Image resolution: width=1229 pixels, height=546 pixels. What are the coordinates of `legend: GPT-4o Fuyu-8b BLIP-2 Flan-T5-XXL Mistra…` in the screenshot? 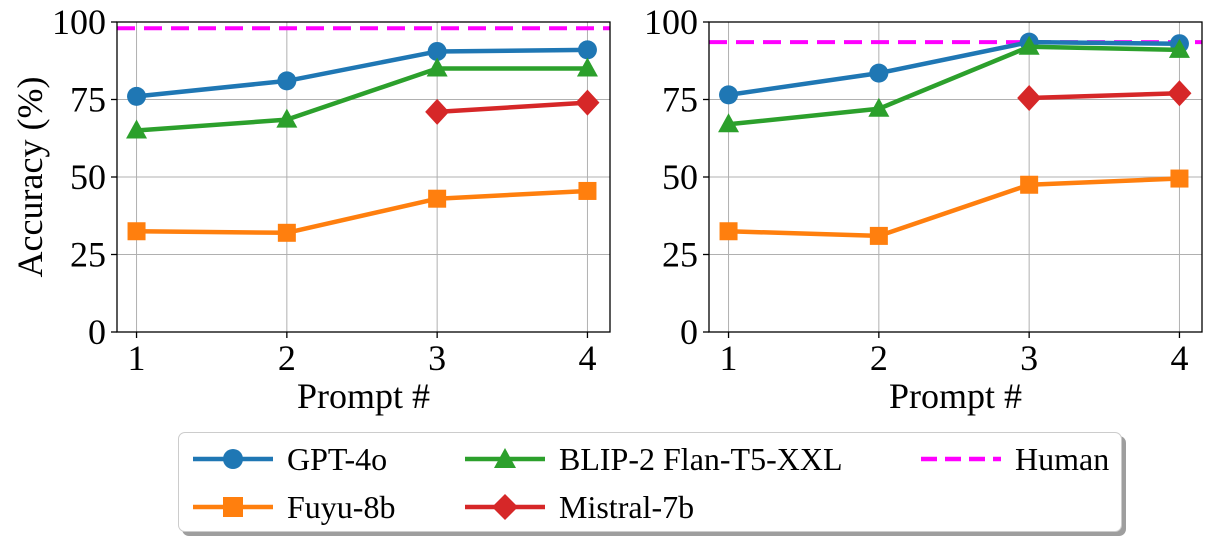 It's located at (650, 482).